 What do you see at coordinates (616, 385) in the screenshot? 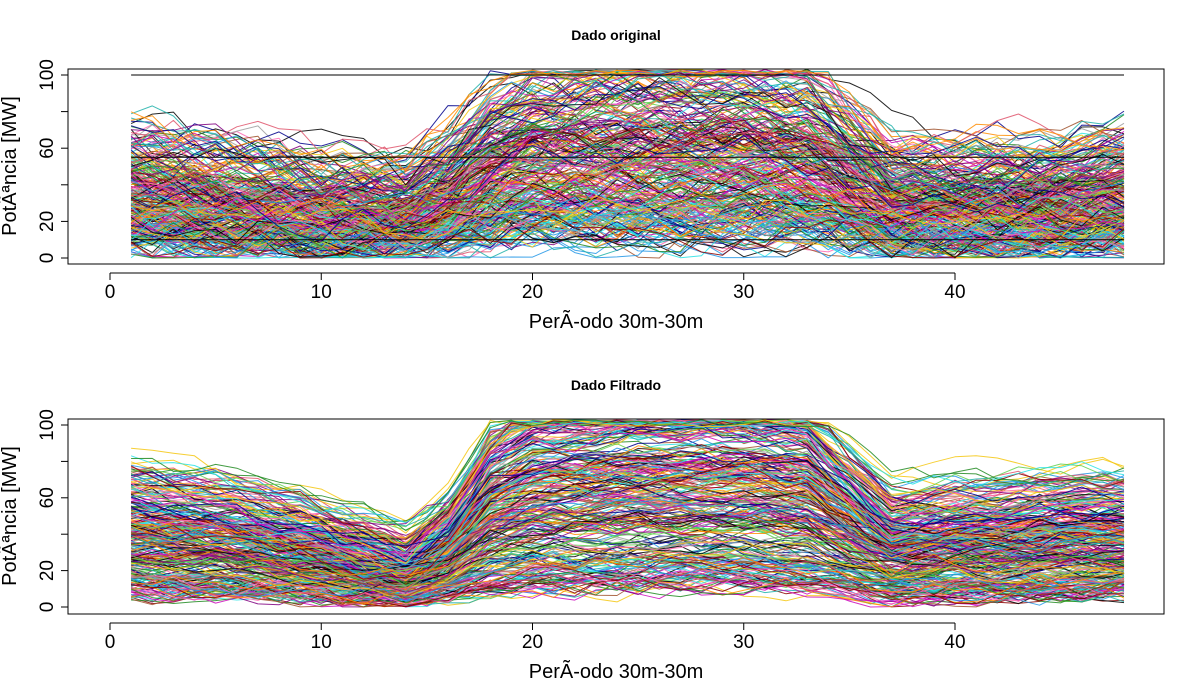
I see `chart-title: Dado Filtrado` at bounding box center [616, 385].